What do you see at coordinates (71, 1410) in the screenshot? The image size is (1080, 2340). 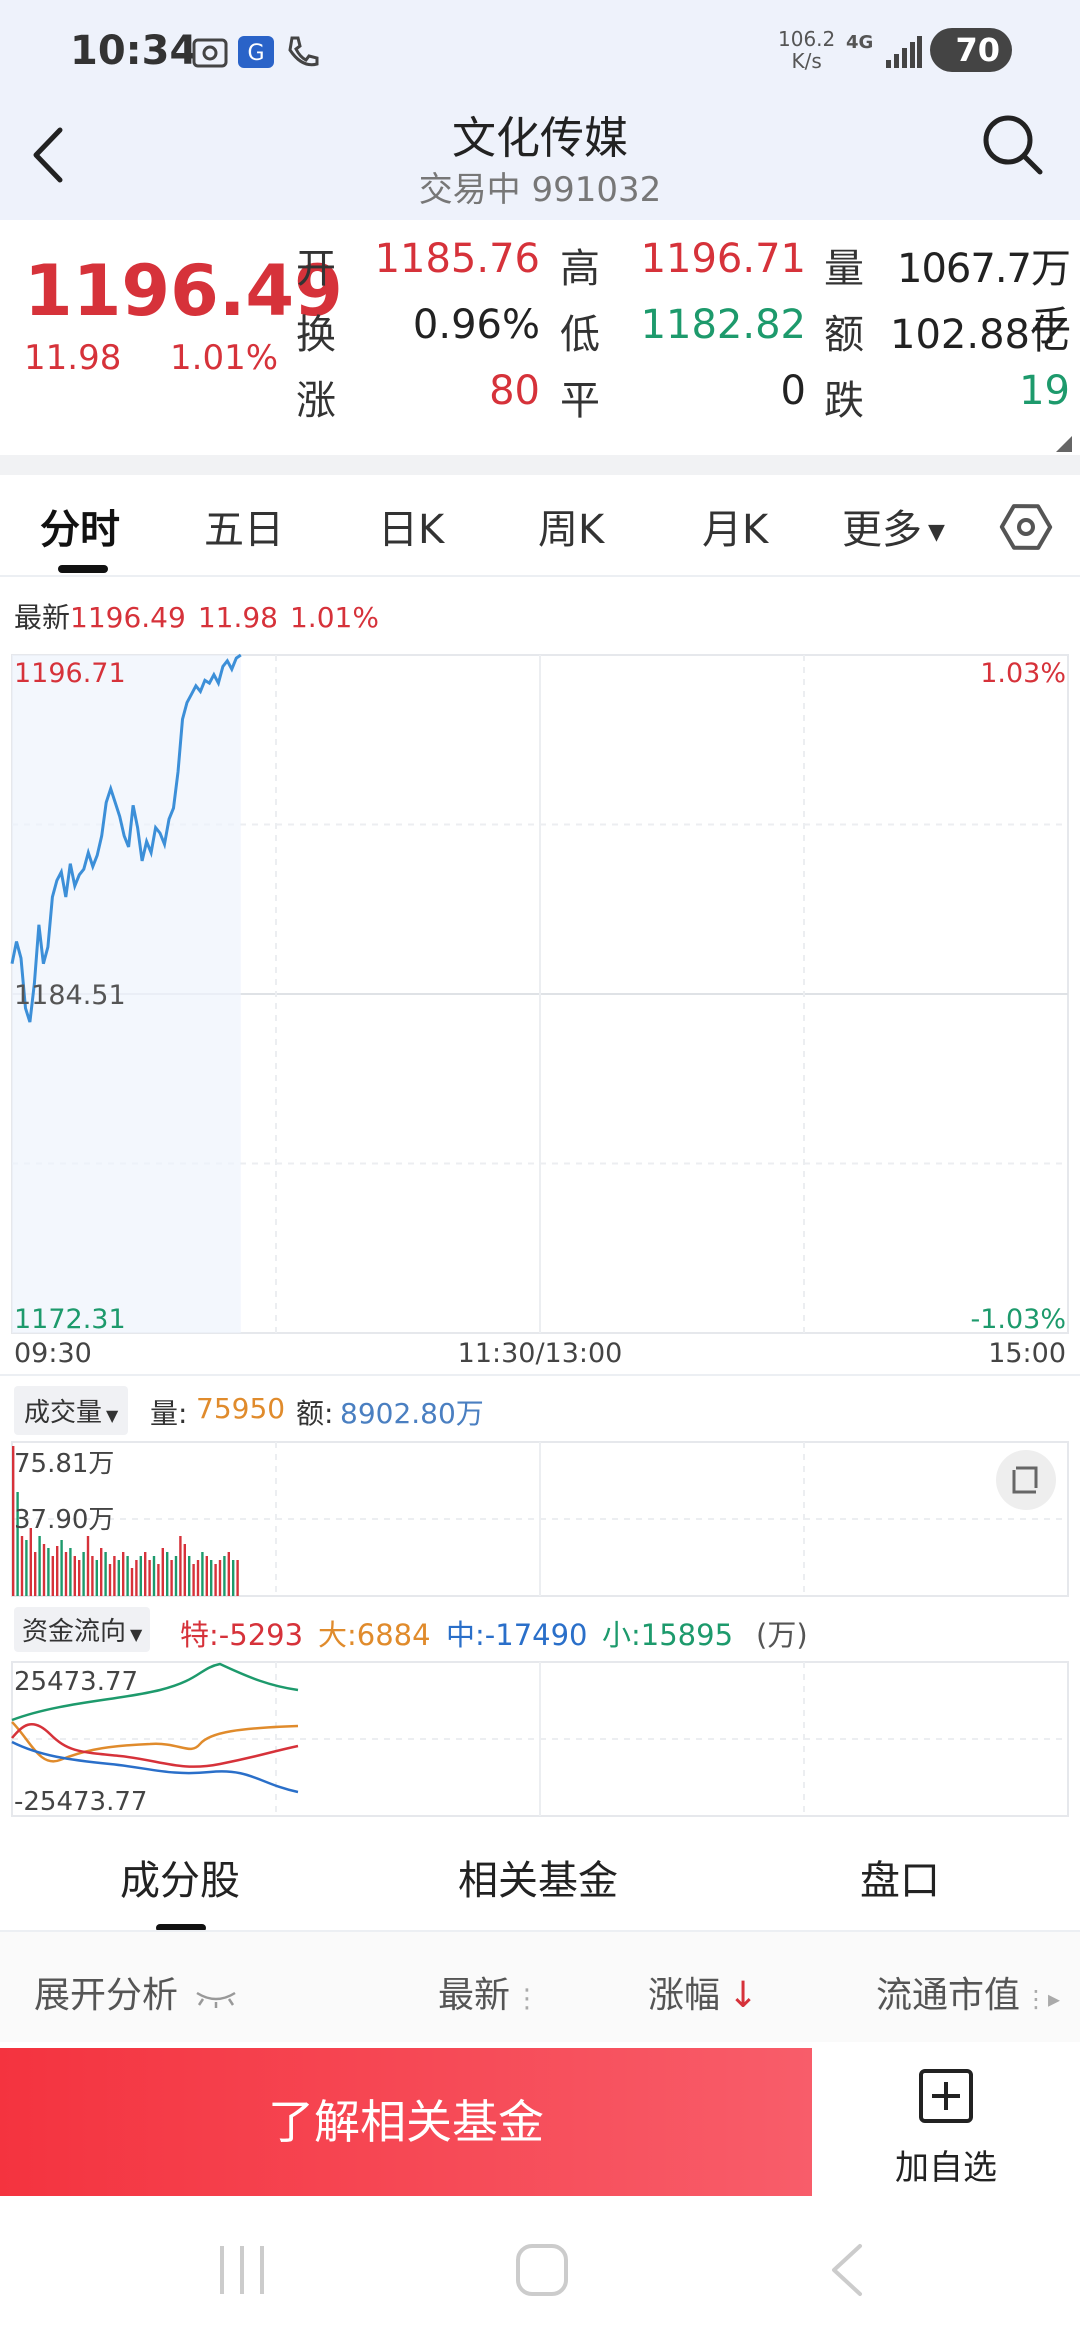 I see `volume-selector: 成交量 ▼` at bounding box center [71, 1410].